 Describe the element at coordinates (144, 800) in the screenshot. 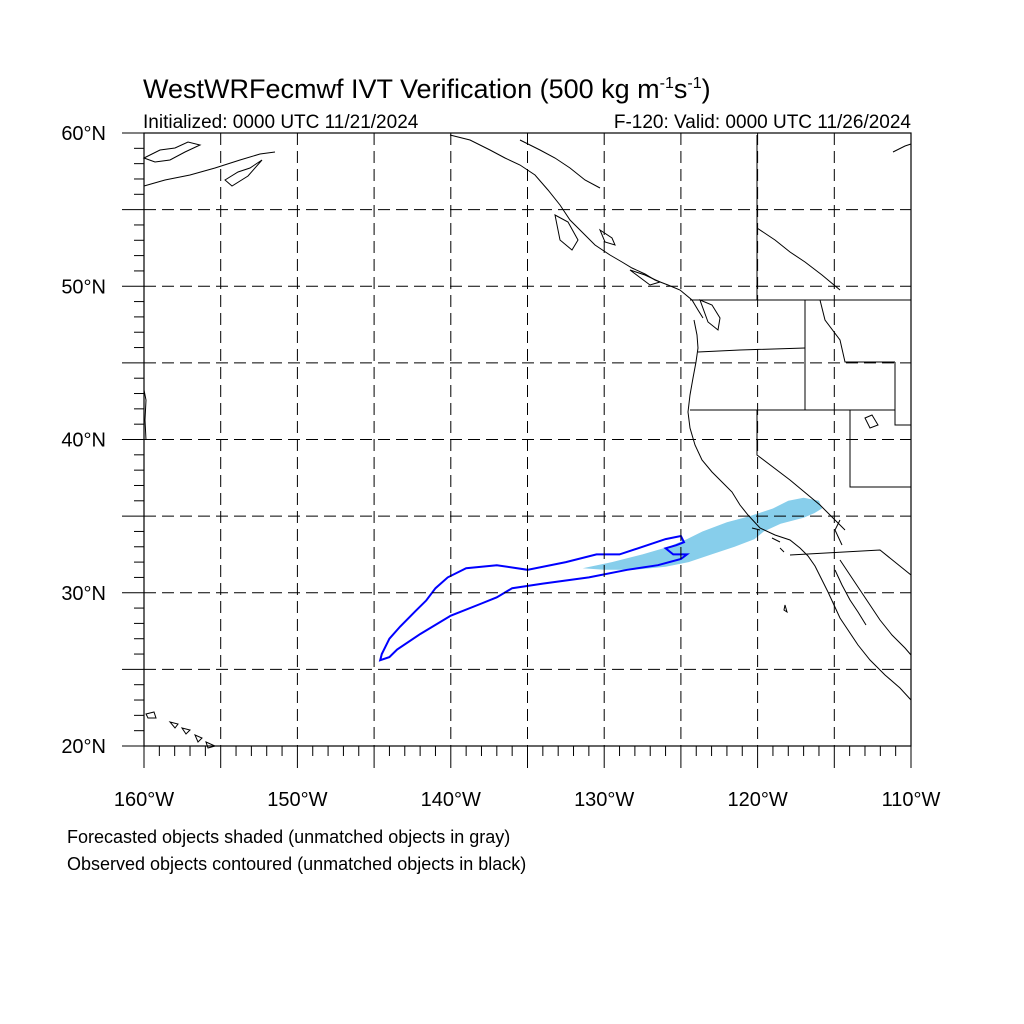

I see `lon-label: 160°W` at that location.